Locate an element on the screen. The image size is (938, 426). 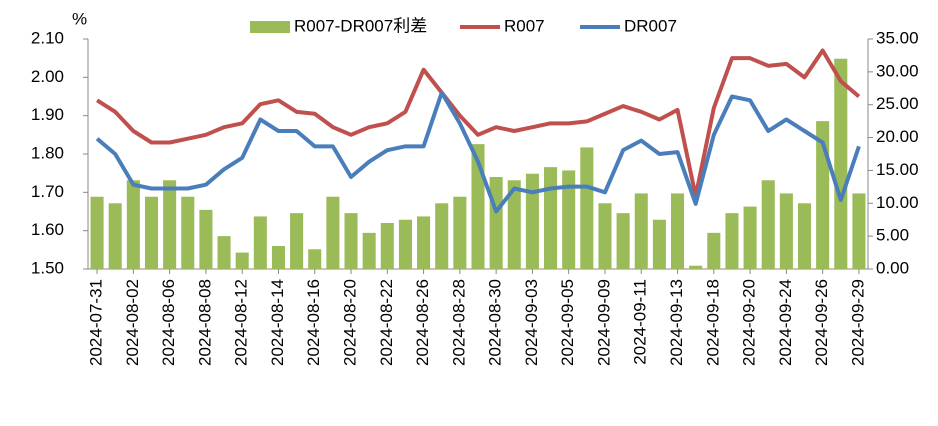
legend-label: DR007 is located at coordinates (650, 25).